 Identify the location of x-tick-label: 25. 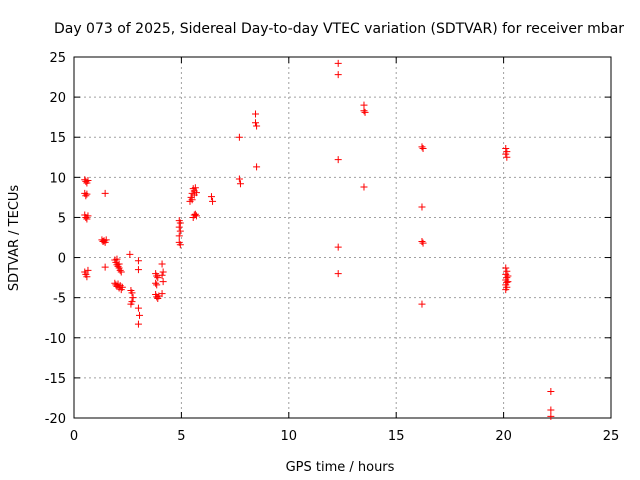
(611, 436).